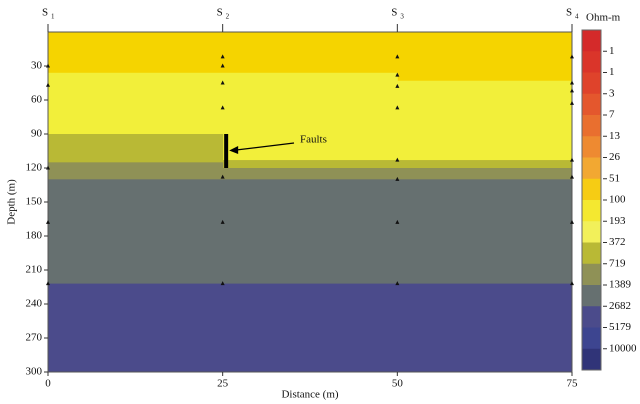  I want to click on y-tick-label: 270, so click(34, 338).